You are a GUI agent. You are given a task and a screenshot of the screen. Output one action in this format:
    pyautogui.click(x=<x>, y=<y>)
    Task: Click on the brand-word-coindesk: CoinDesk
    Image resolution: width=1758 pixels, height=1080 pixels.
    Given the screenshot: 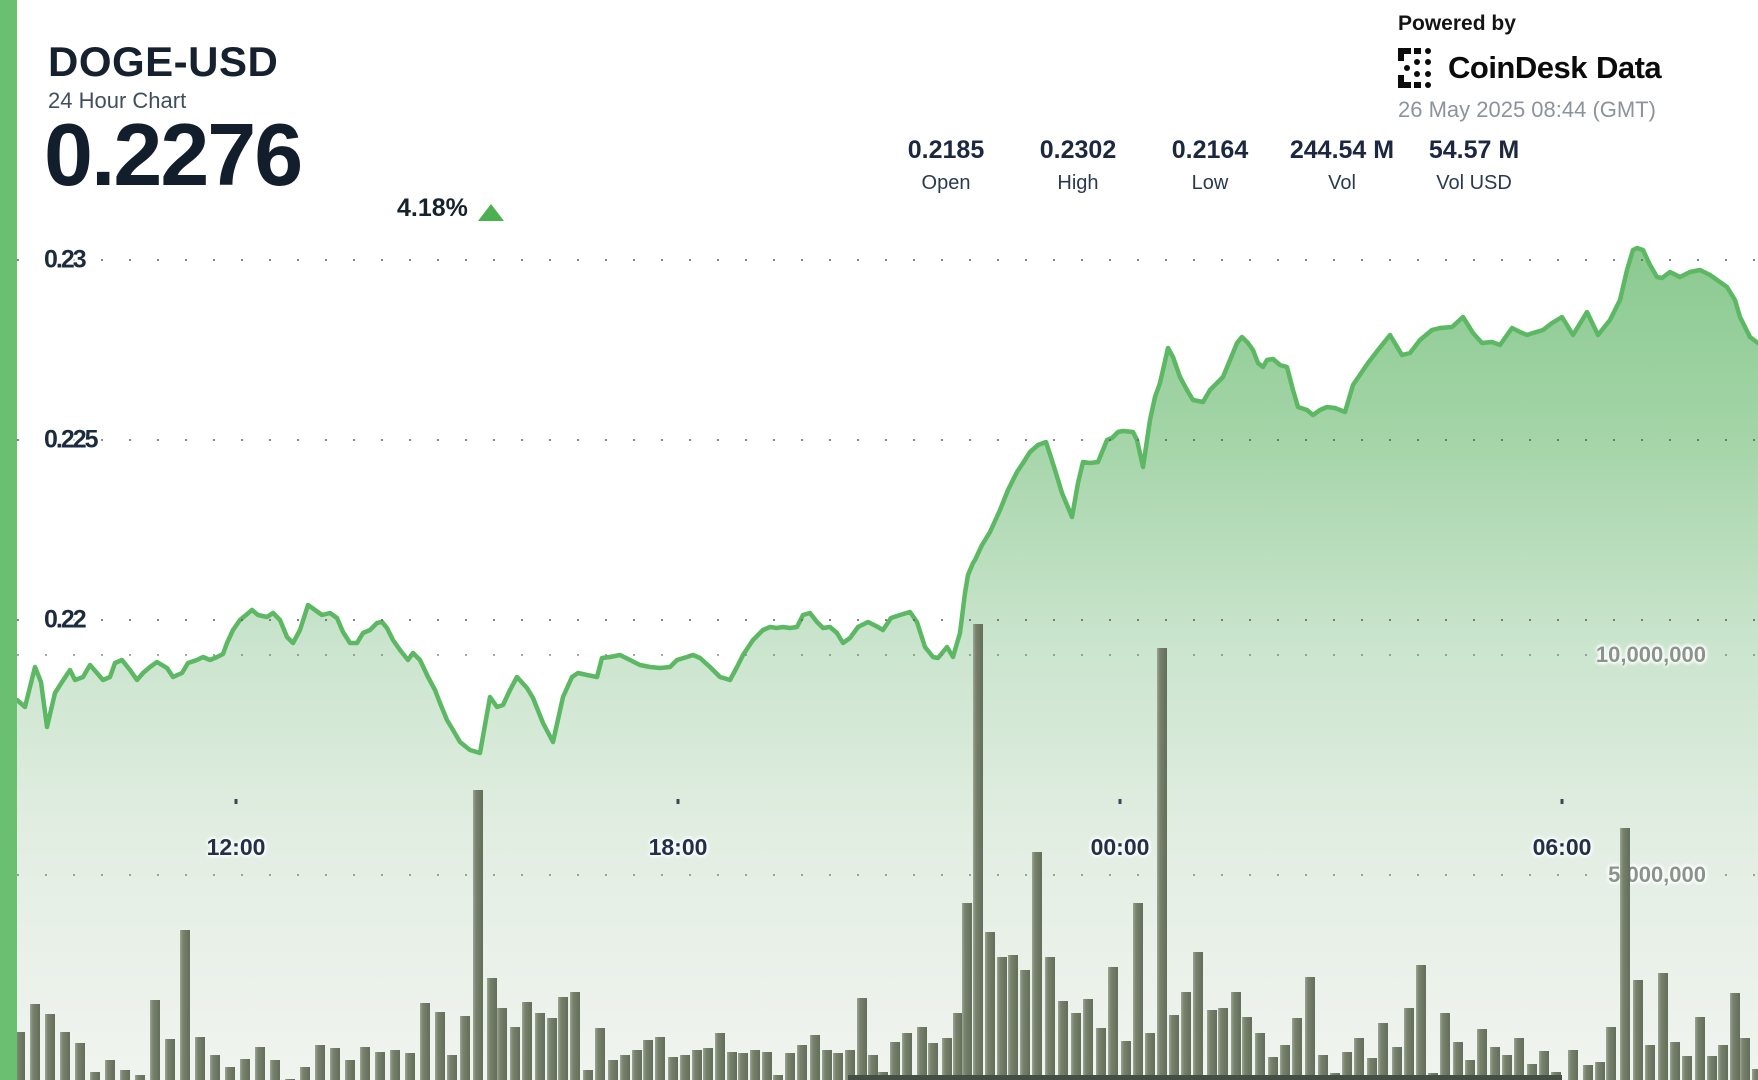 What is the action you would take?
    pyautogui.click(x=1517, y=67)
    